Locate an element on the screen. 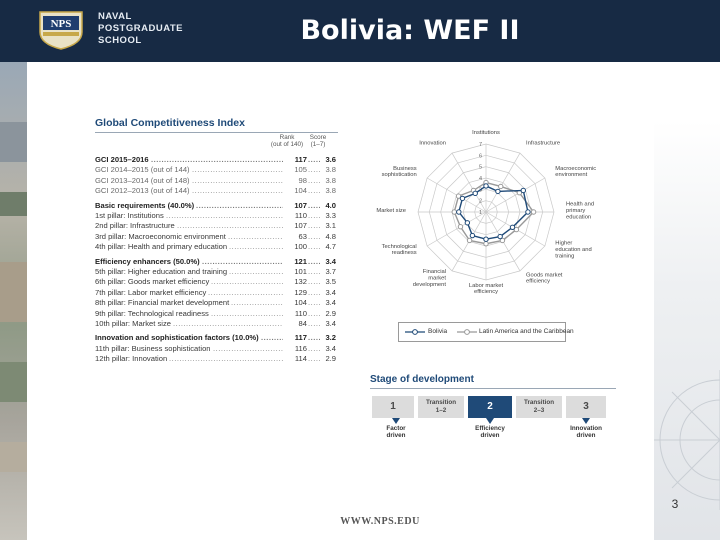  row-label: GCI 2014–2015 (out of 144) is located at coordinates (142, 170).